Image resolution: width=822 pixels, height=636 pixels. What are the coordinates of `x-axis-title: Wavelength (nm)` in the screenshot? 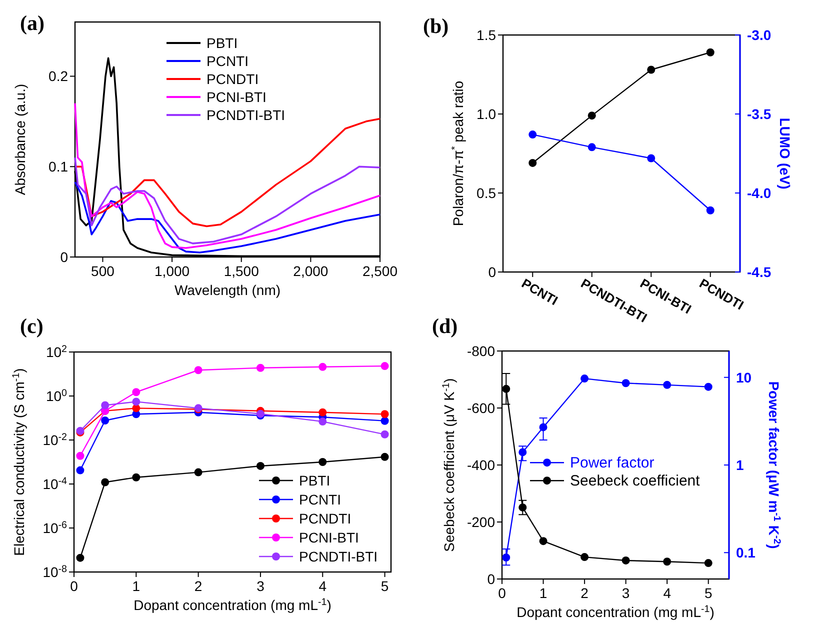 It's located at (227, 290).